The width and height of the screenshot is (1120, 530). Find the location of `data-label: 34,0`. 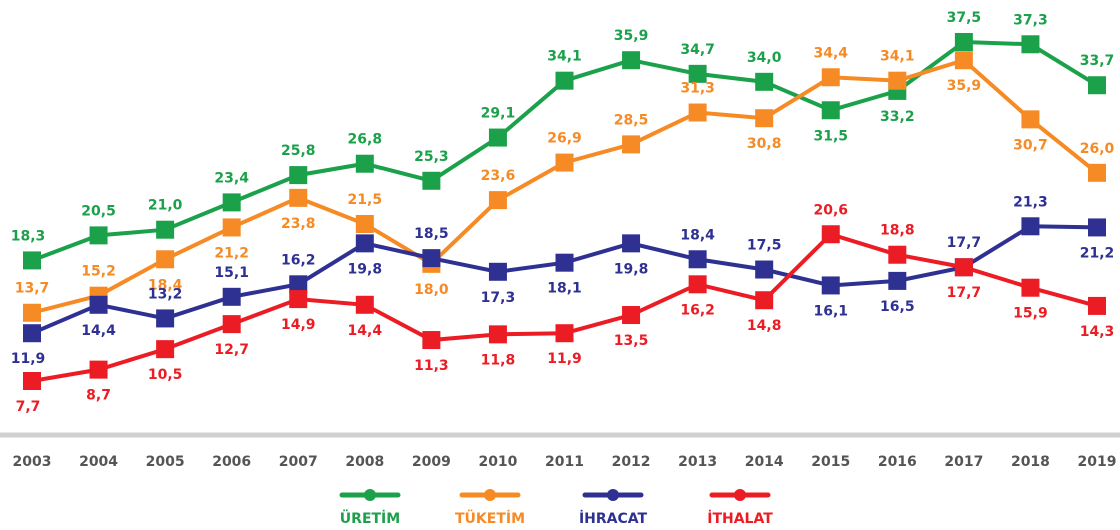

data-label: 34,0 is located at coordinates (764, 58).